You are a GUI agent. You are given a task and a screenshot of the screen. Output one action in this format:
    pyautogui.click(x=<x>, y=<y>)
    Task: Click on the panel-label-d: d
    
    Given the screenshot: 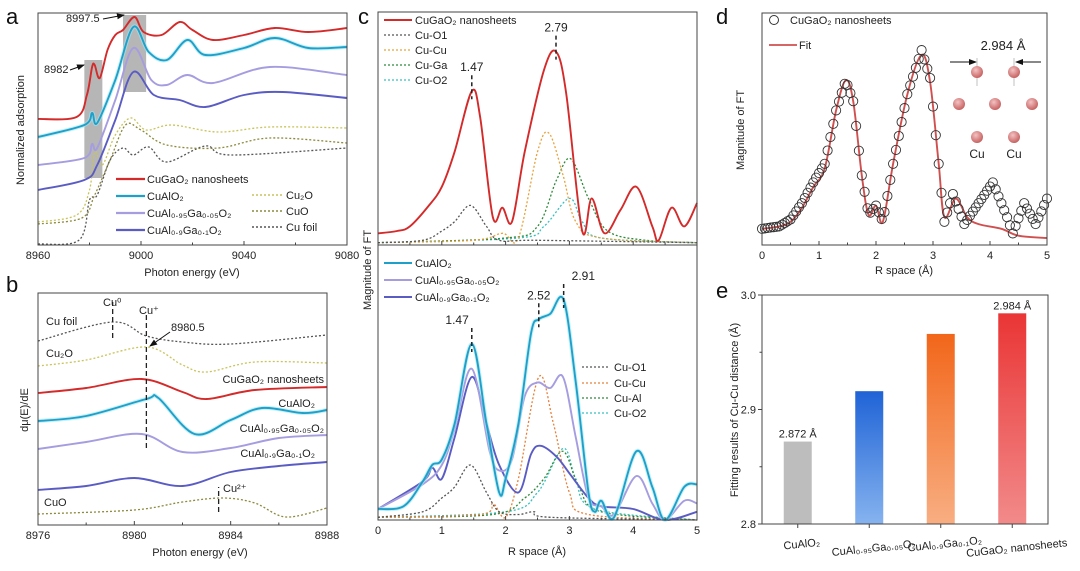 What is the action you would take?
    pyautogui.click(x=722, y=16)
    